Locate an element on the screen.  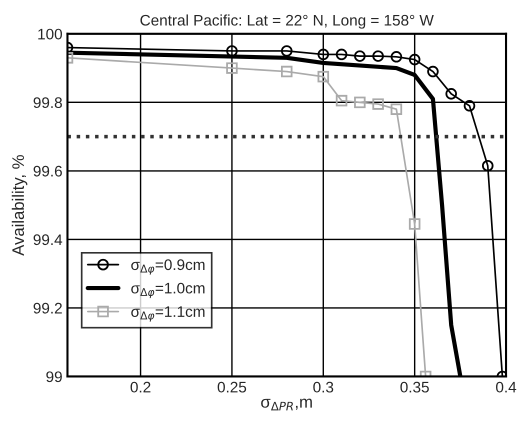
legend-label: σ$_{Δφ}$=0.9cm is located at coordinates (167, 267).